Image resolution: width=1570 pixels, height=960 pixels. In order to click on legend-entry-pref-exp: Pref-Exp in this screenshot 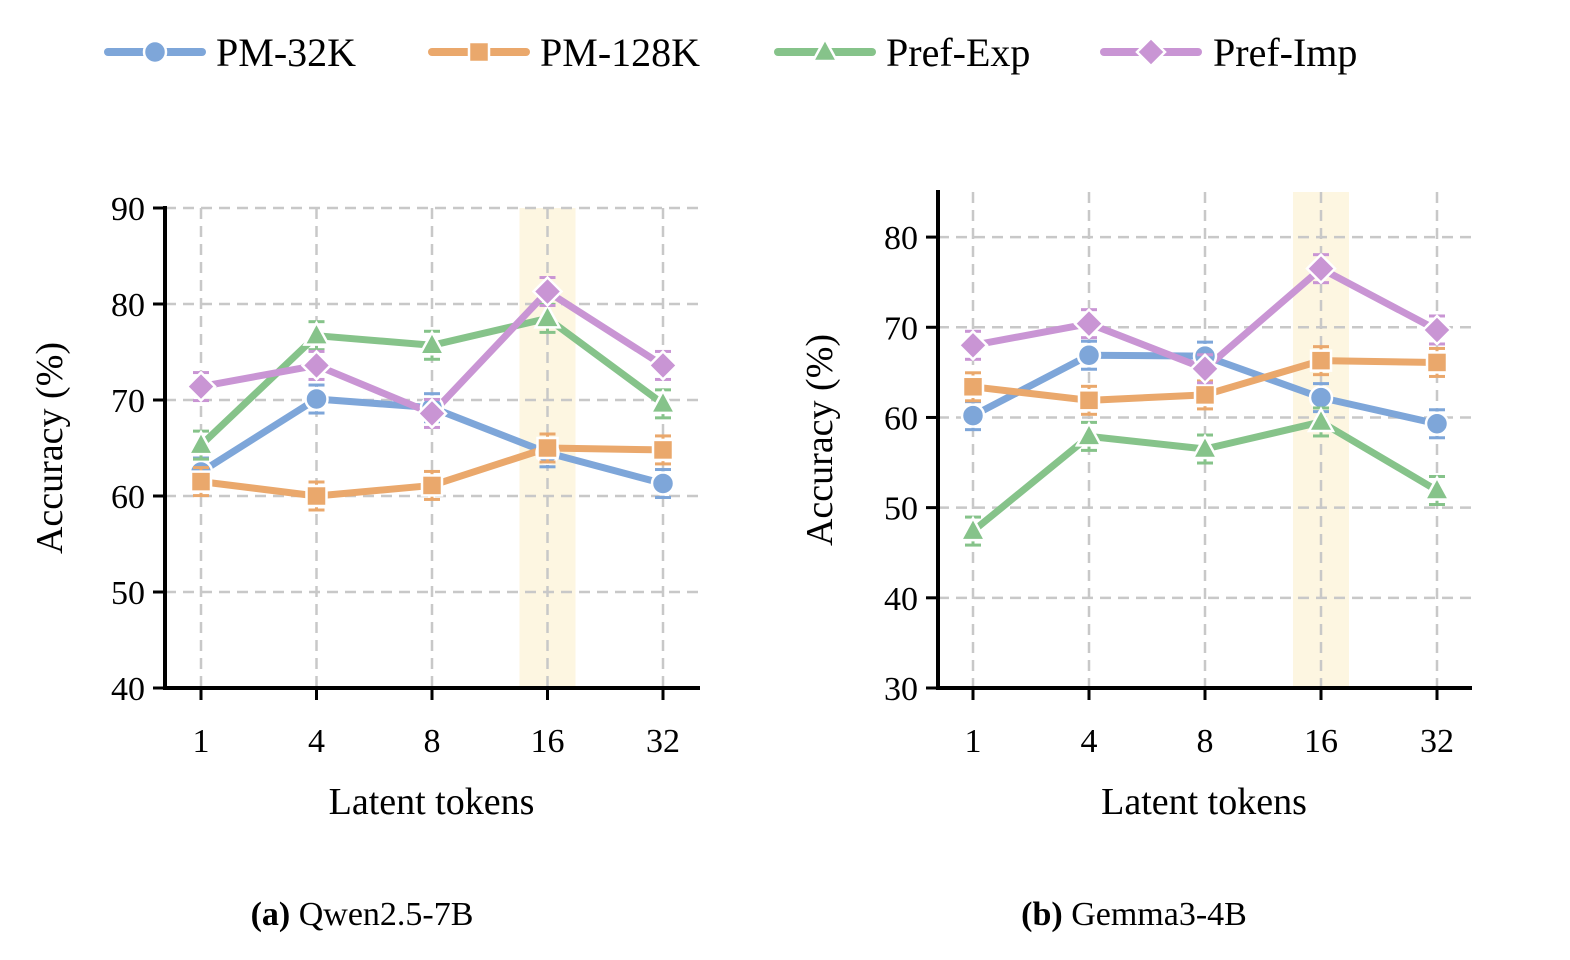, I will do `click(902, 52)`.